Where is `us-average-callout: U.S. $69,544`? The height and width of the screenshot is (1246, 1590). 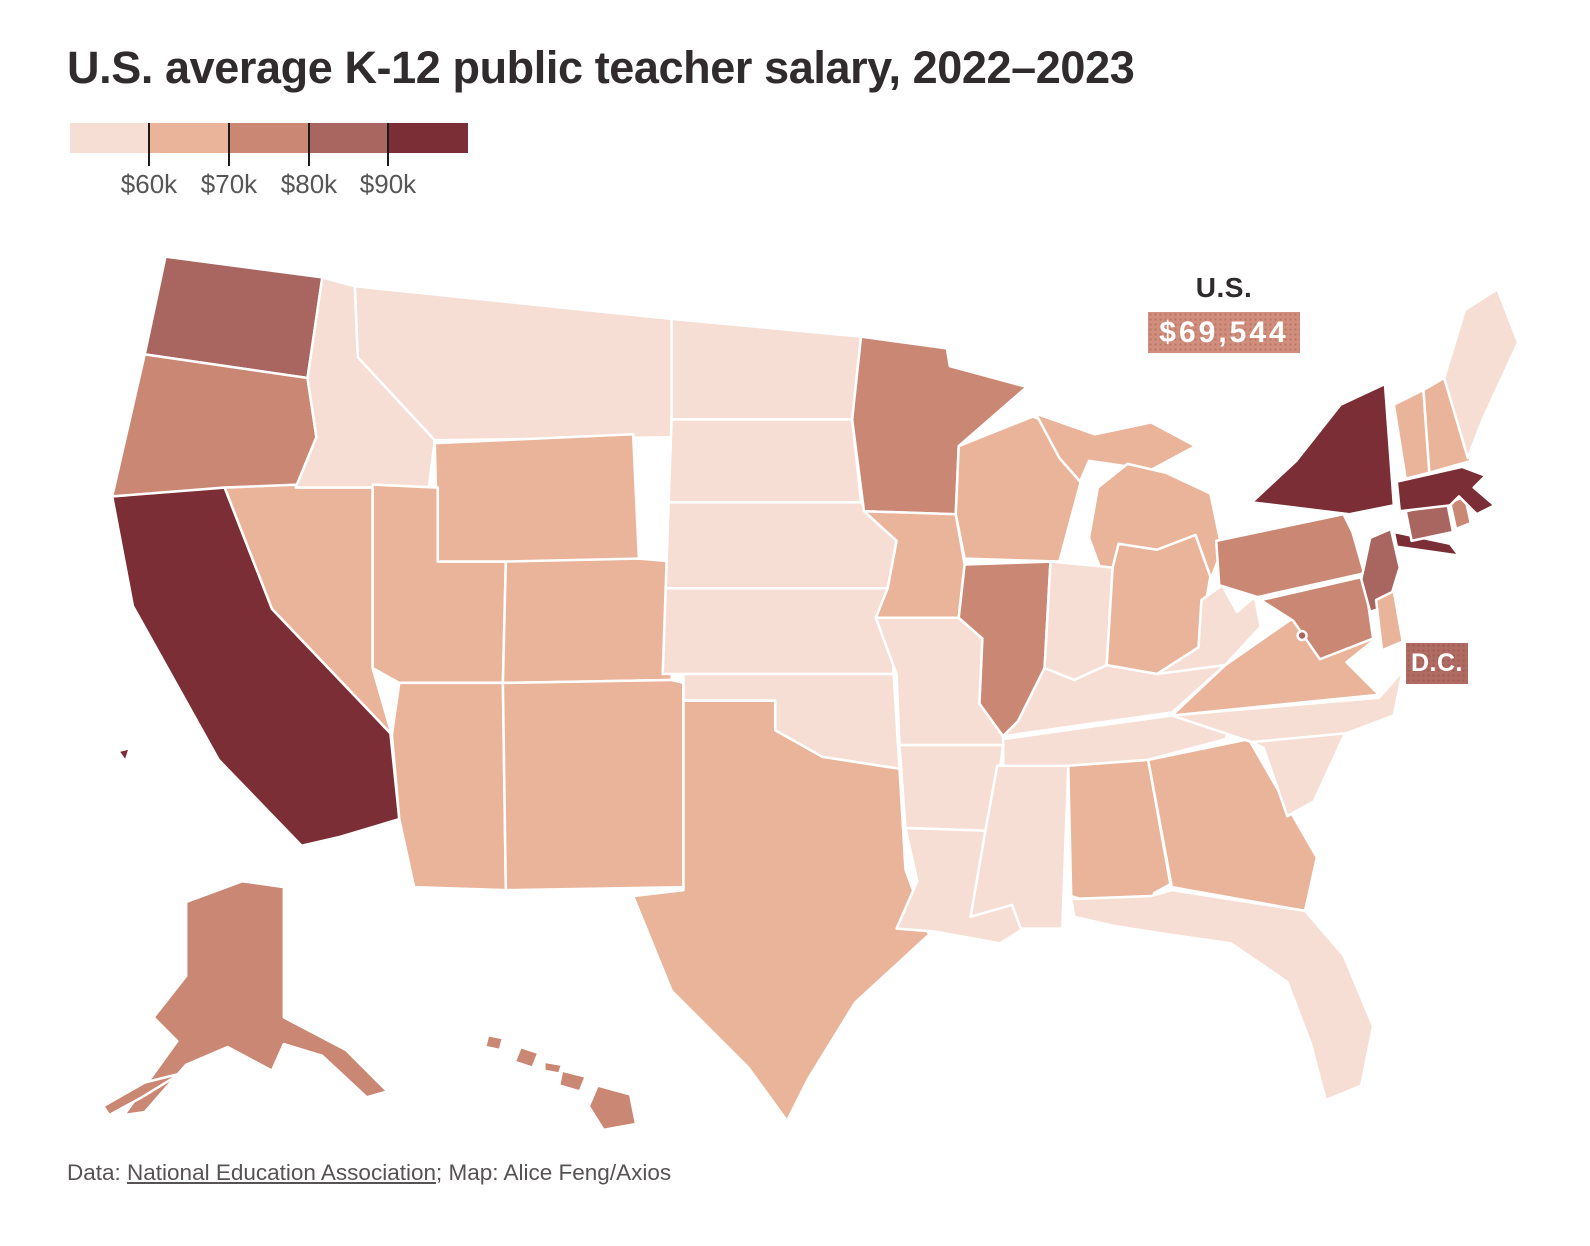
us-average-callout: U.S. $69,544 is located at coordinates (1224, 312).